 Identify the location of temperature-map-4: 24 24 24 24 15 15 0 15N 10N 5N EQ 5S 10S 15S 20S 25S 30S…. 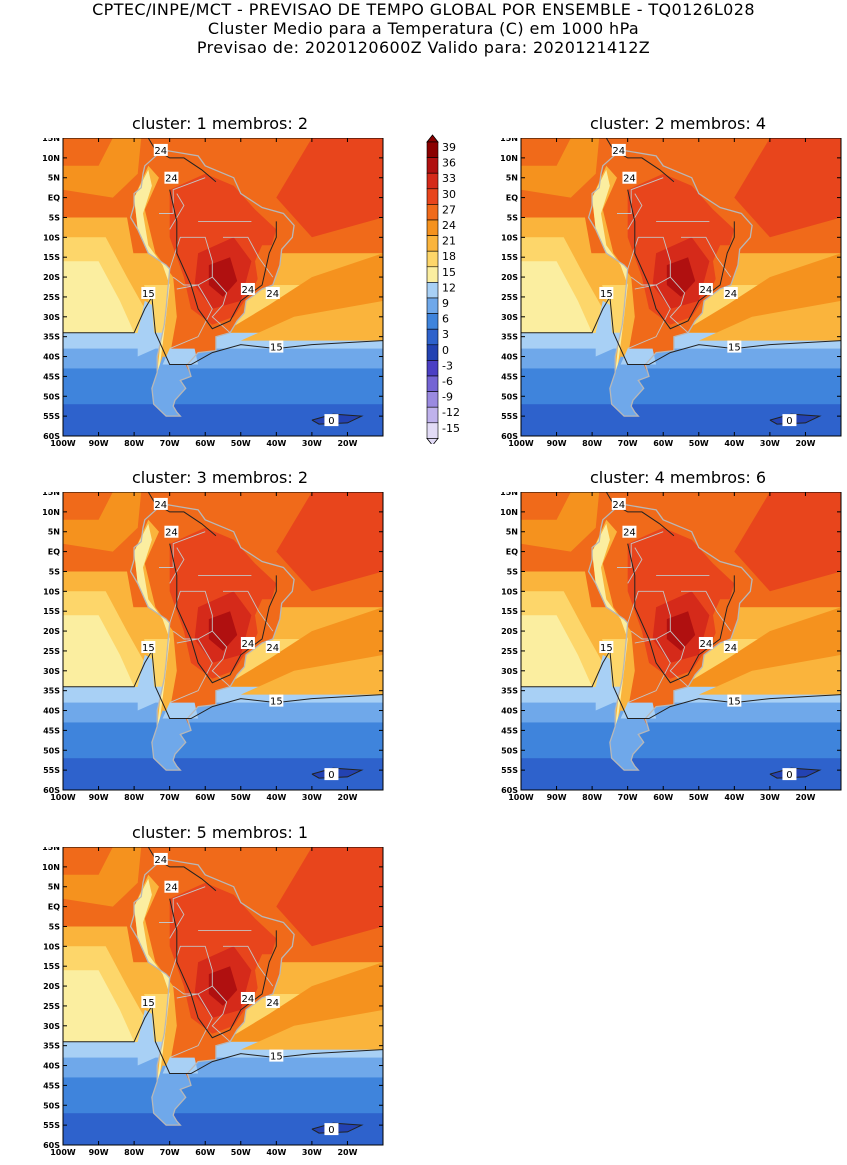
(671, 647).